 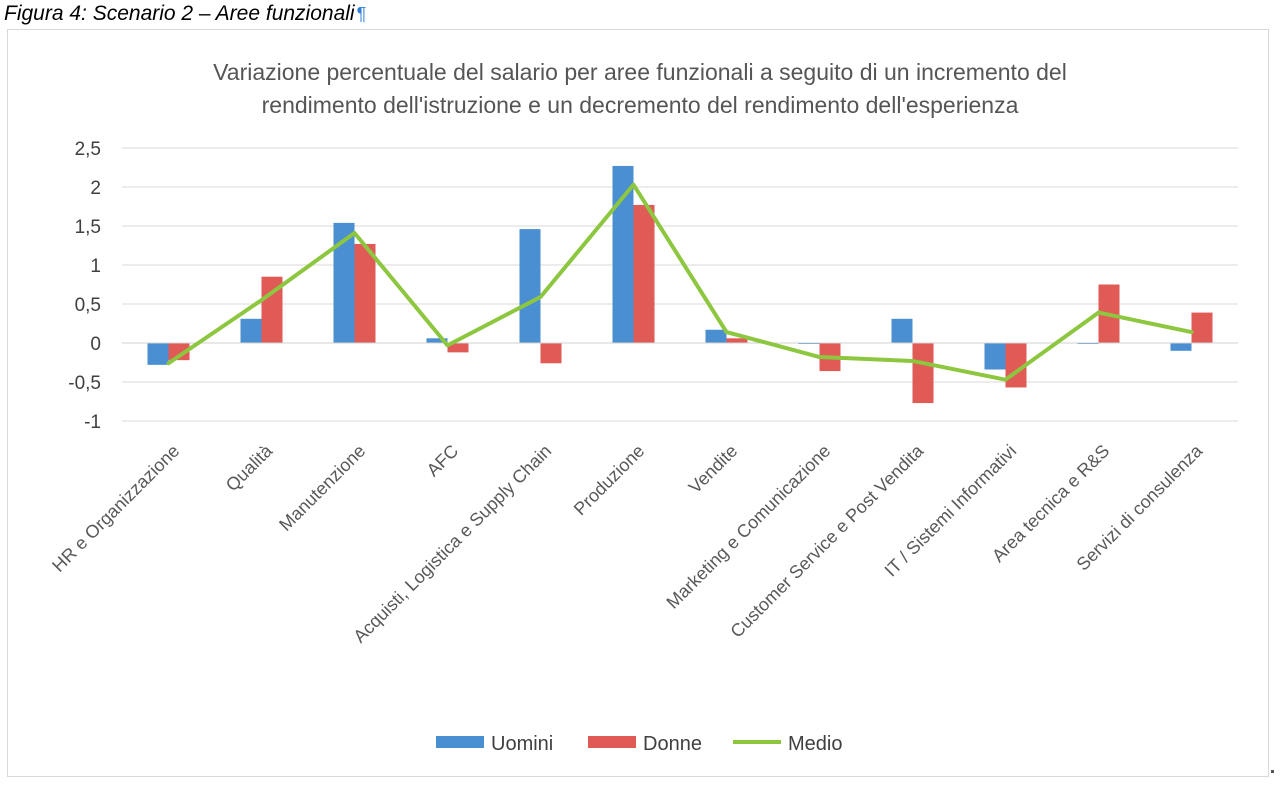 What do you see at coordinates (88, 227) in the screenshot?
I see `y-tick-label: 1,5` at bounding box center [88, 227].